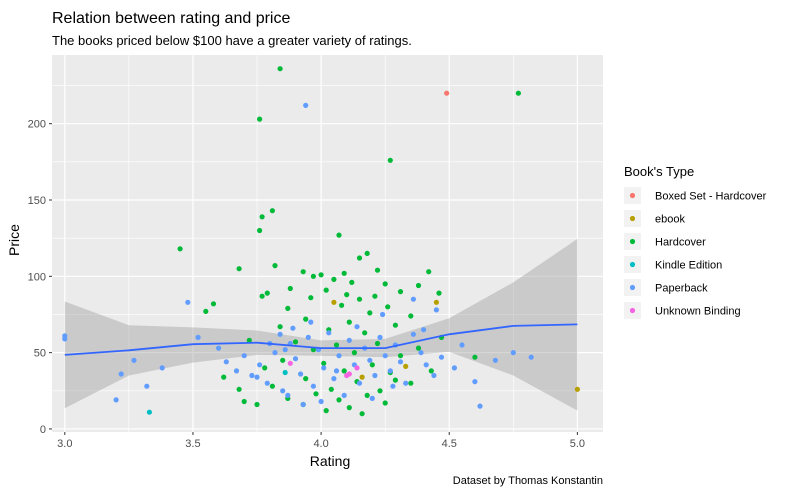 This screenshot has height=493, width=791. What do you see at coordinates (171, 18) in the screenshot?
I see `chart-title: Relation between rating and price` at bounding box center [171, 18].